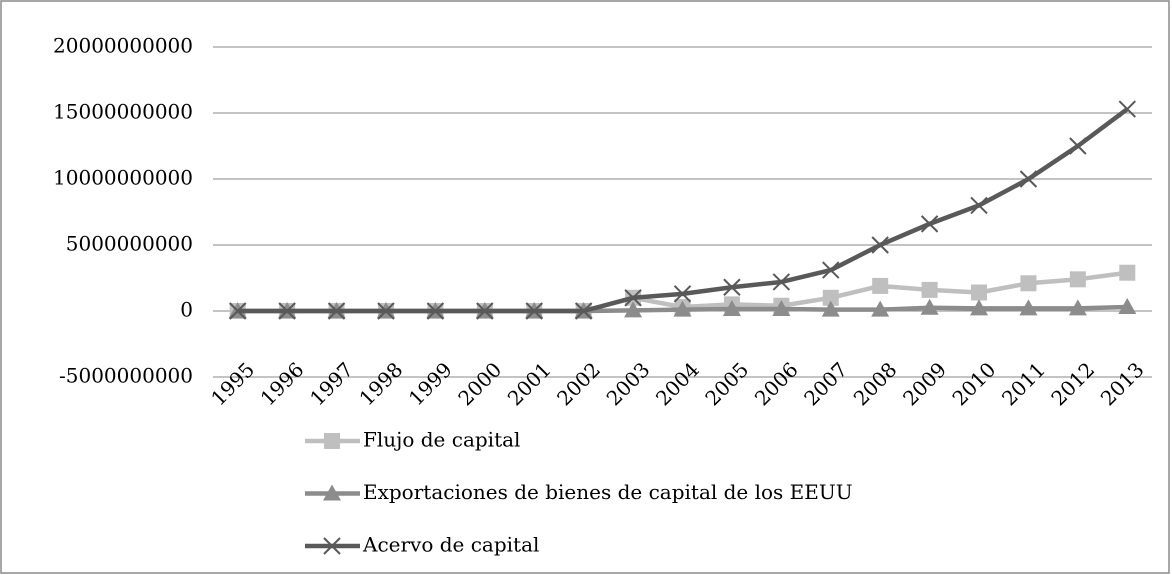 Image resolution: width=1172 pixels, height=575 pixels. Describe the element at coordinates (123, 112) in the screenshot. I see `y-tick-label: 15000000000` at that location.